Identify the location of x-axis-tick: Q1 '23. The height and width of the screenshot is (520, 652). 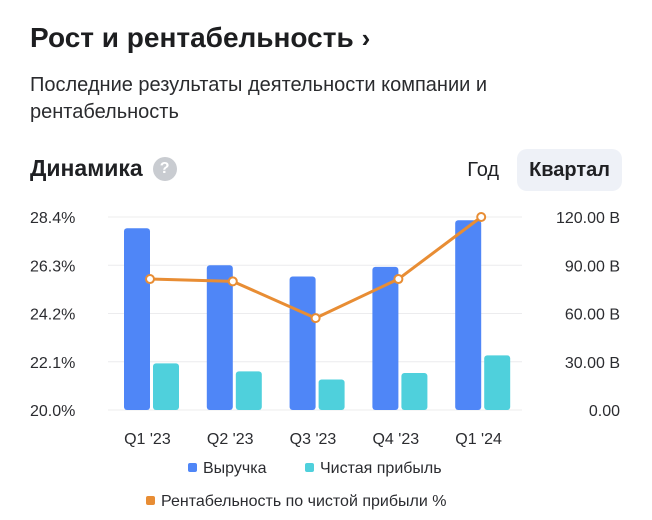
(147, 439).